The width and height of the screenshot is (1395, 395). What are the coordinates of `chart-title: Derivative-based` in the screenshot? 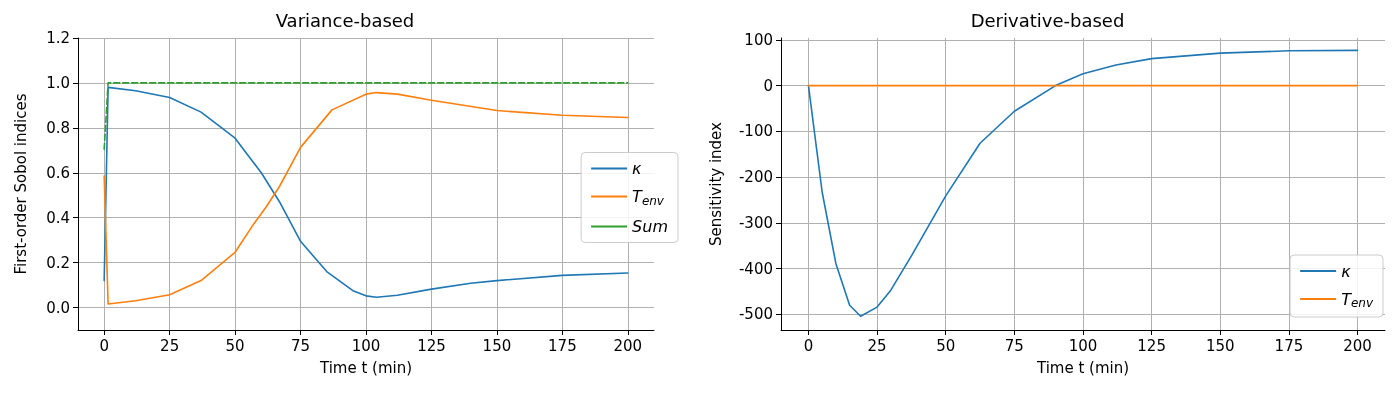 It's located at (1047, 20).